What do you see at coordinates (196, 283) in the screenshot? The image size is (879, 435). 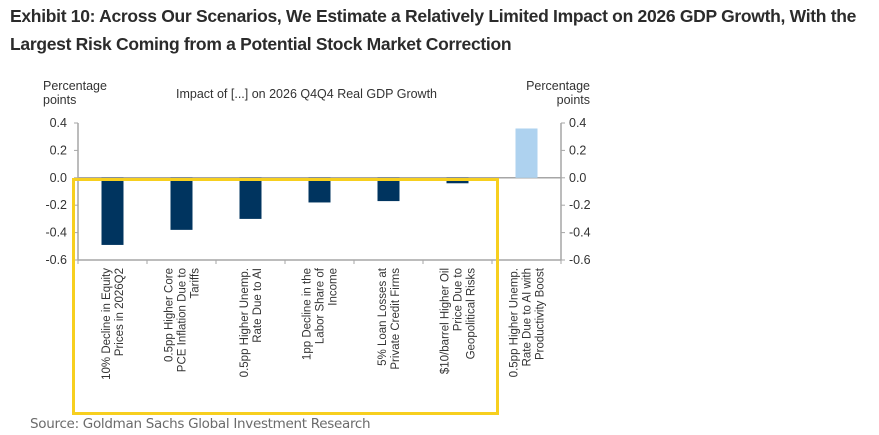 I see `category-label-line: Tariffs` at bounding box center [196, 283].